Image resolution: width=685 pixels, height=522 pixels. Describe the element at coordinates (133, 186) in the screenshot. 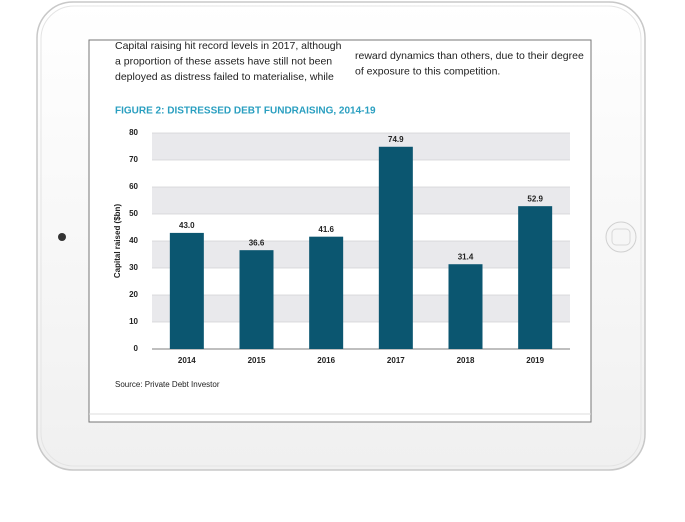

I see `y-tick-label: 60` at that location.